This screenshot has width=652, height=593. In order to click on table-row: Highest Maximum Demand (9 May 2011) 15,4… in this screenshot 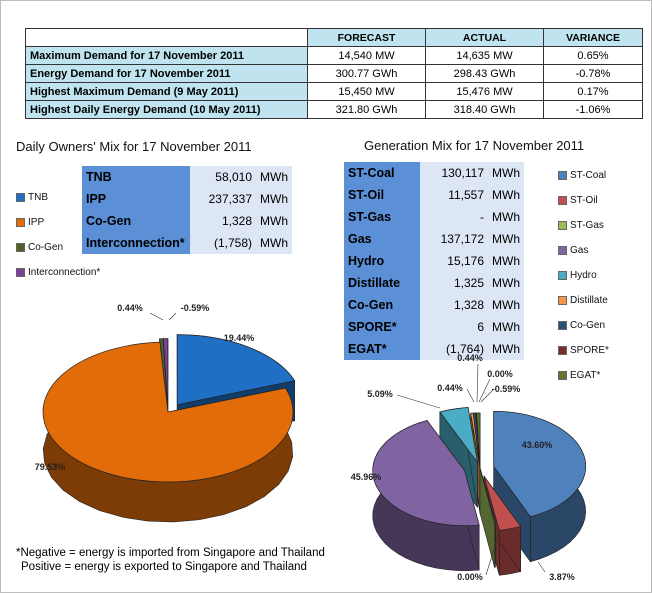, I will do `click(334, 91)`.